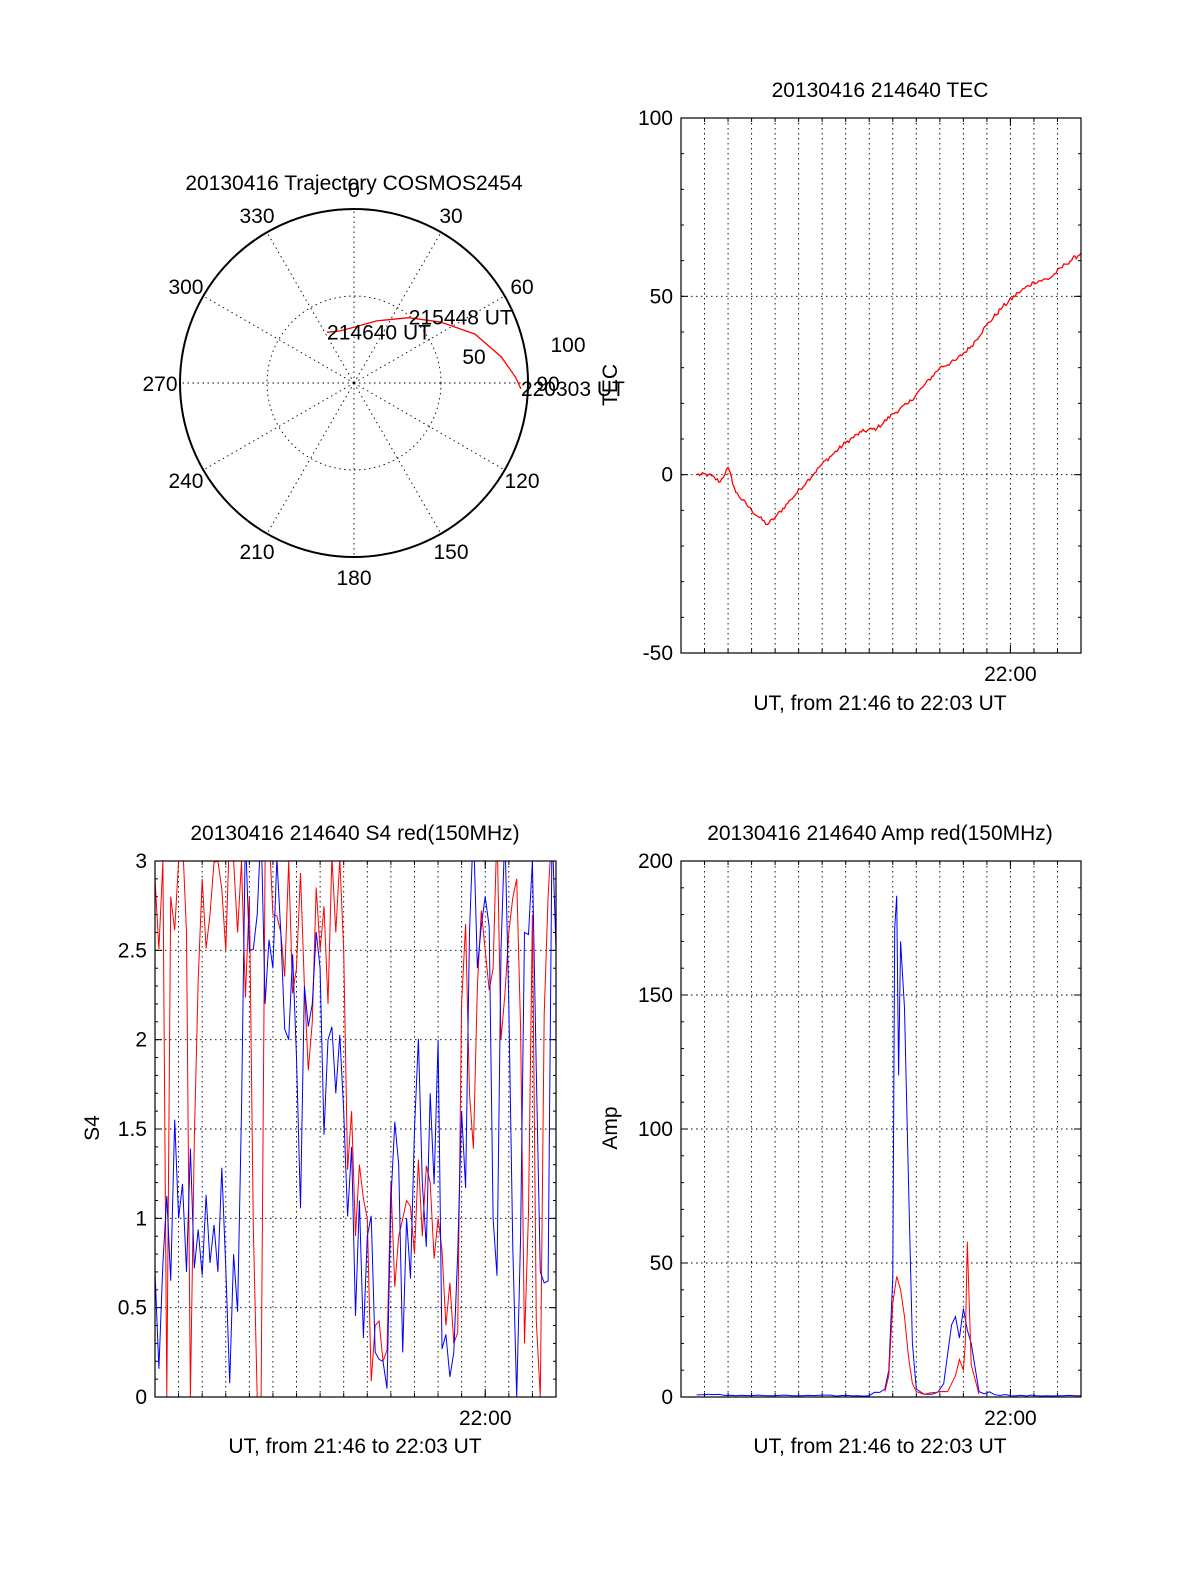 The image size is (1200, 1575). Describe the element at coordinates (141, 1040) in the screenshot. I see `s4-y-tick-label: 2` at that location.